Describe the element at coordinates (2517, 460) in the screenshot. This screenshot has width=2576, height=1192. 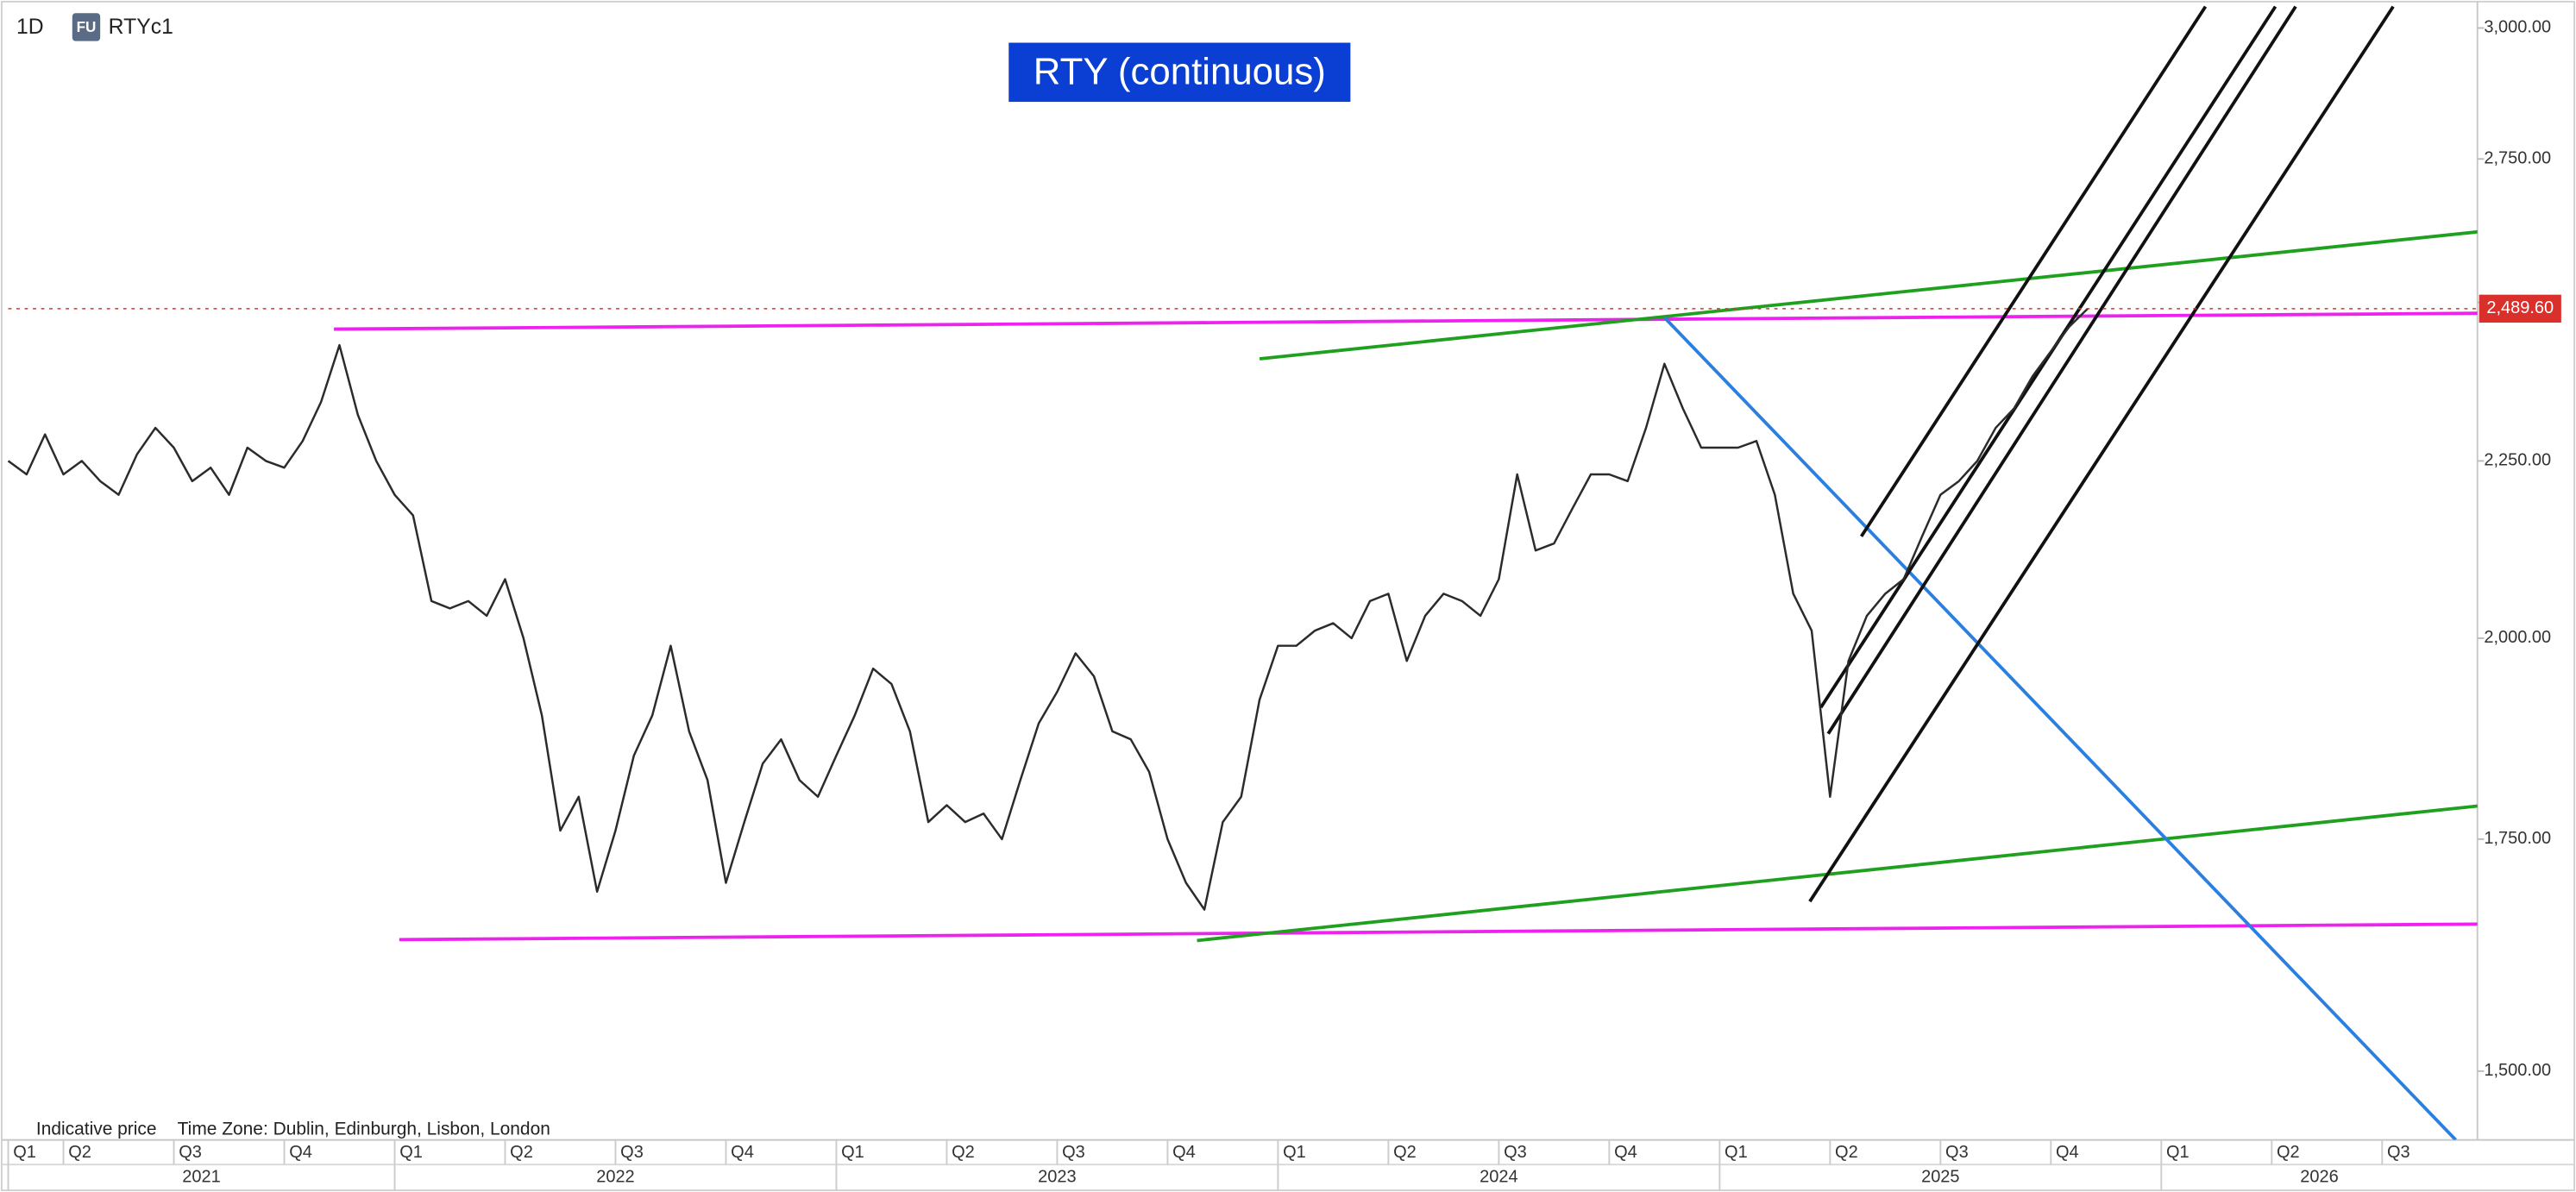
I see `y-tick-label: 2,250.00` at that location.